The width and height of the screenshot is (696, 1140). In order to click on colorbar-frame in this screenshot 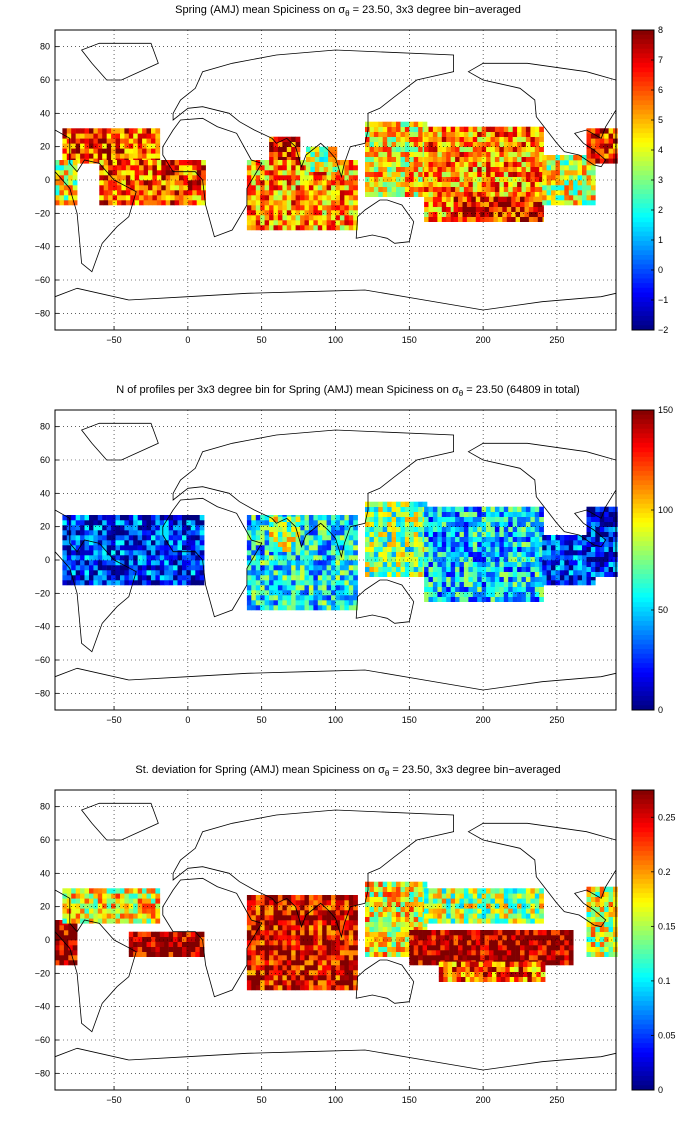, I will do `click(643, 560)`.